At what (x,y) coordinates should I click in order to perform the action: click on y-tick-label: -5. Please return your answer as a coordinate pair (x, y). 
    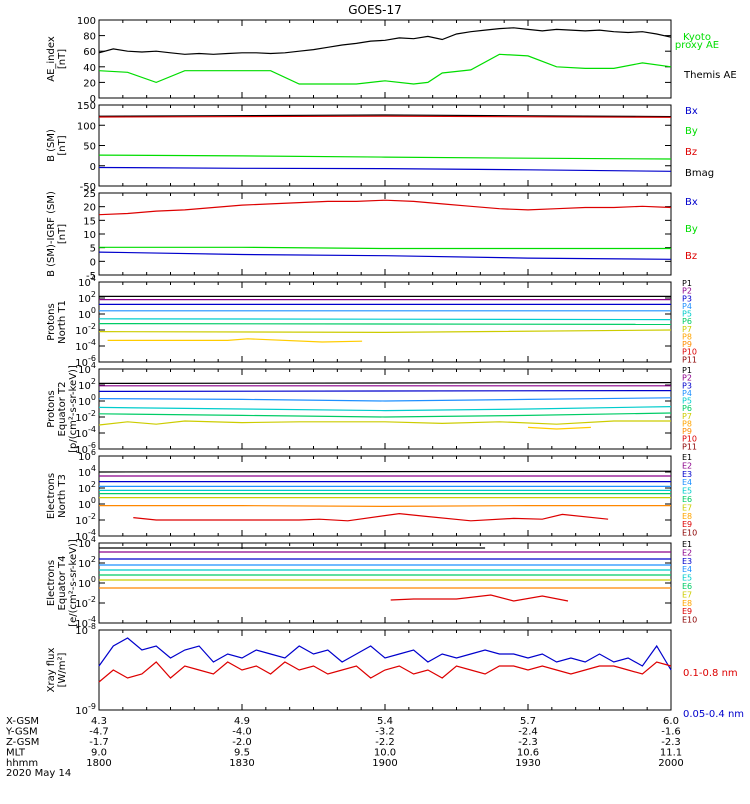
    Looking at the image, I should click on (91, 276).